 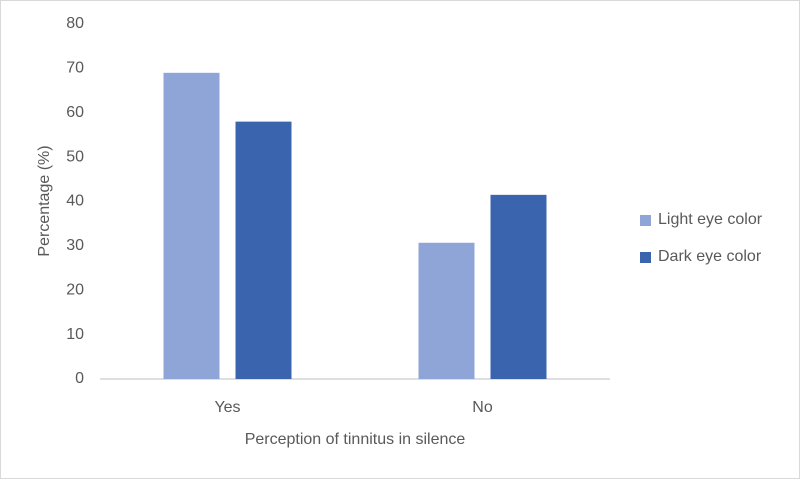 What do you see at coordinates (75, 156) in the screenshot?
I see `y-tick-label: 50` at bounding box center [75, 156].